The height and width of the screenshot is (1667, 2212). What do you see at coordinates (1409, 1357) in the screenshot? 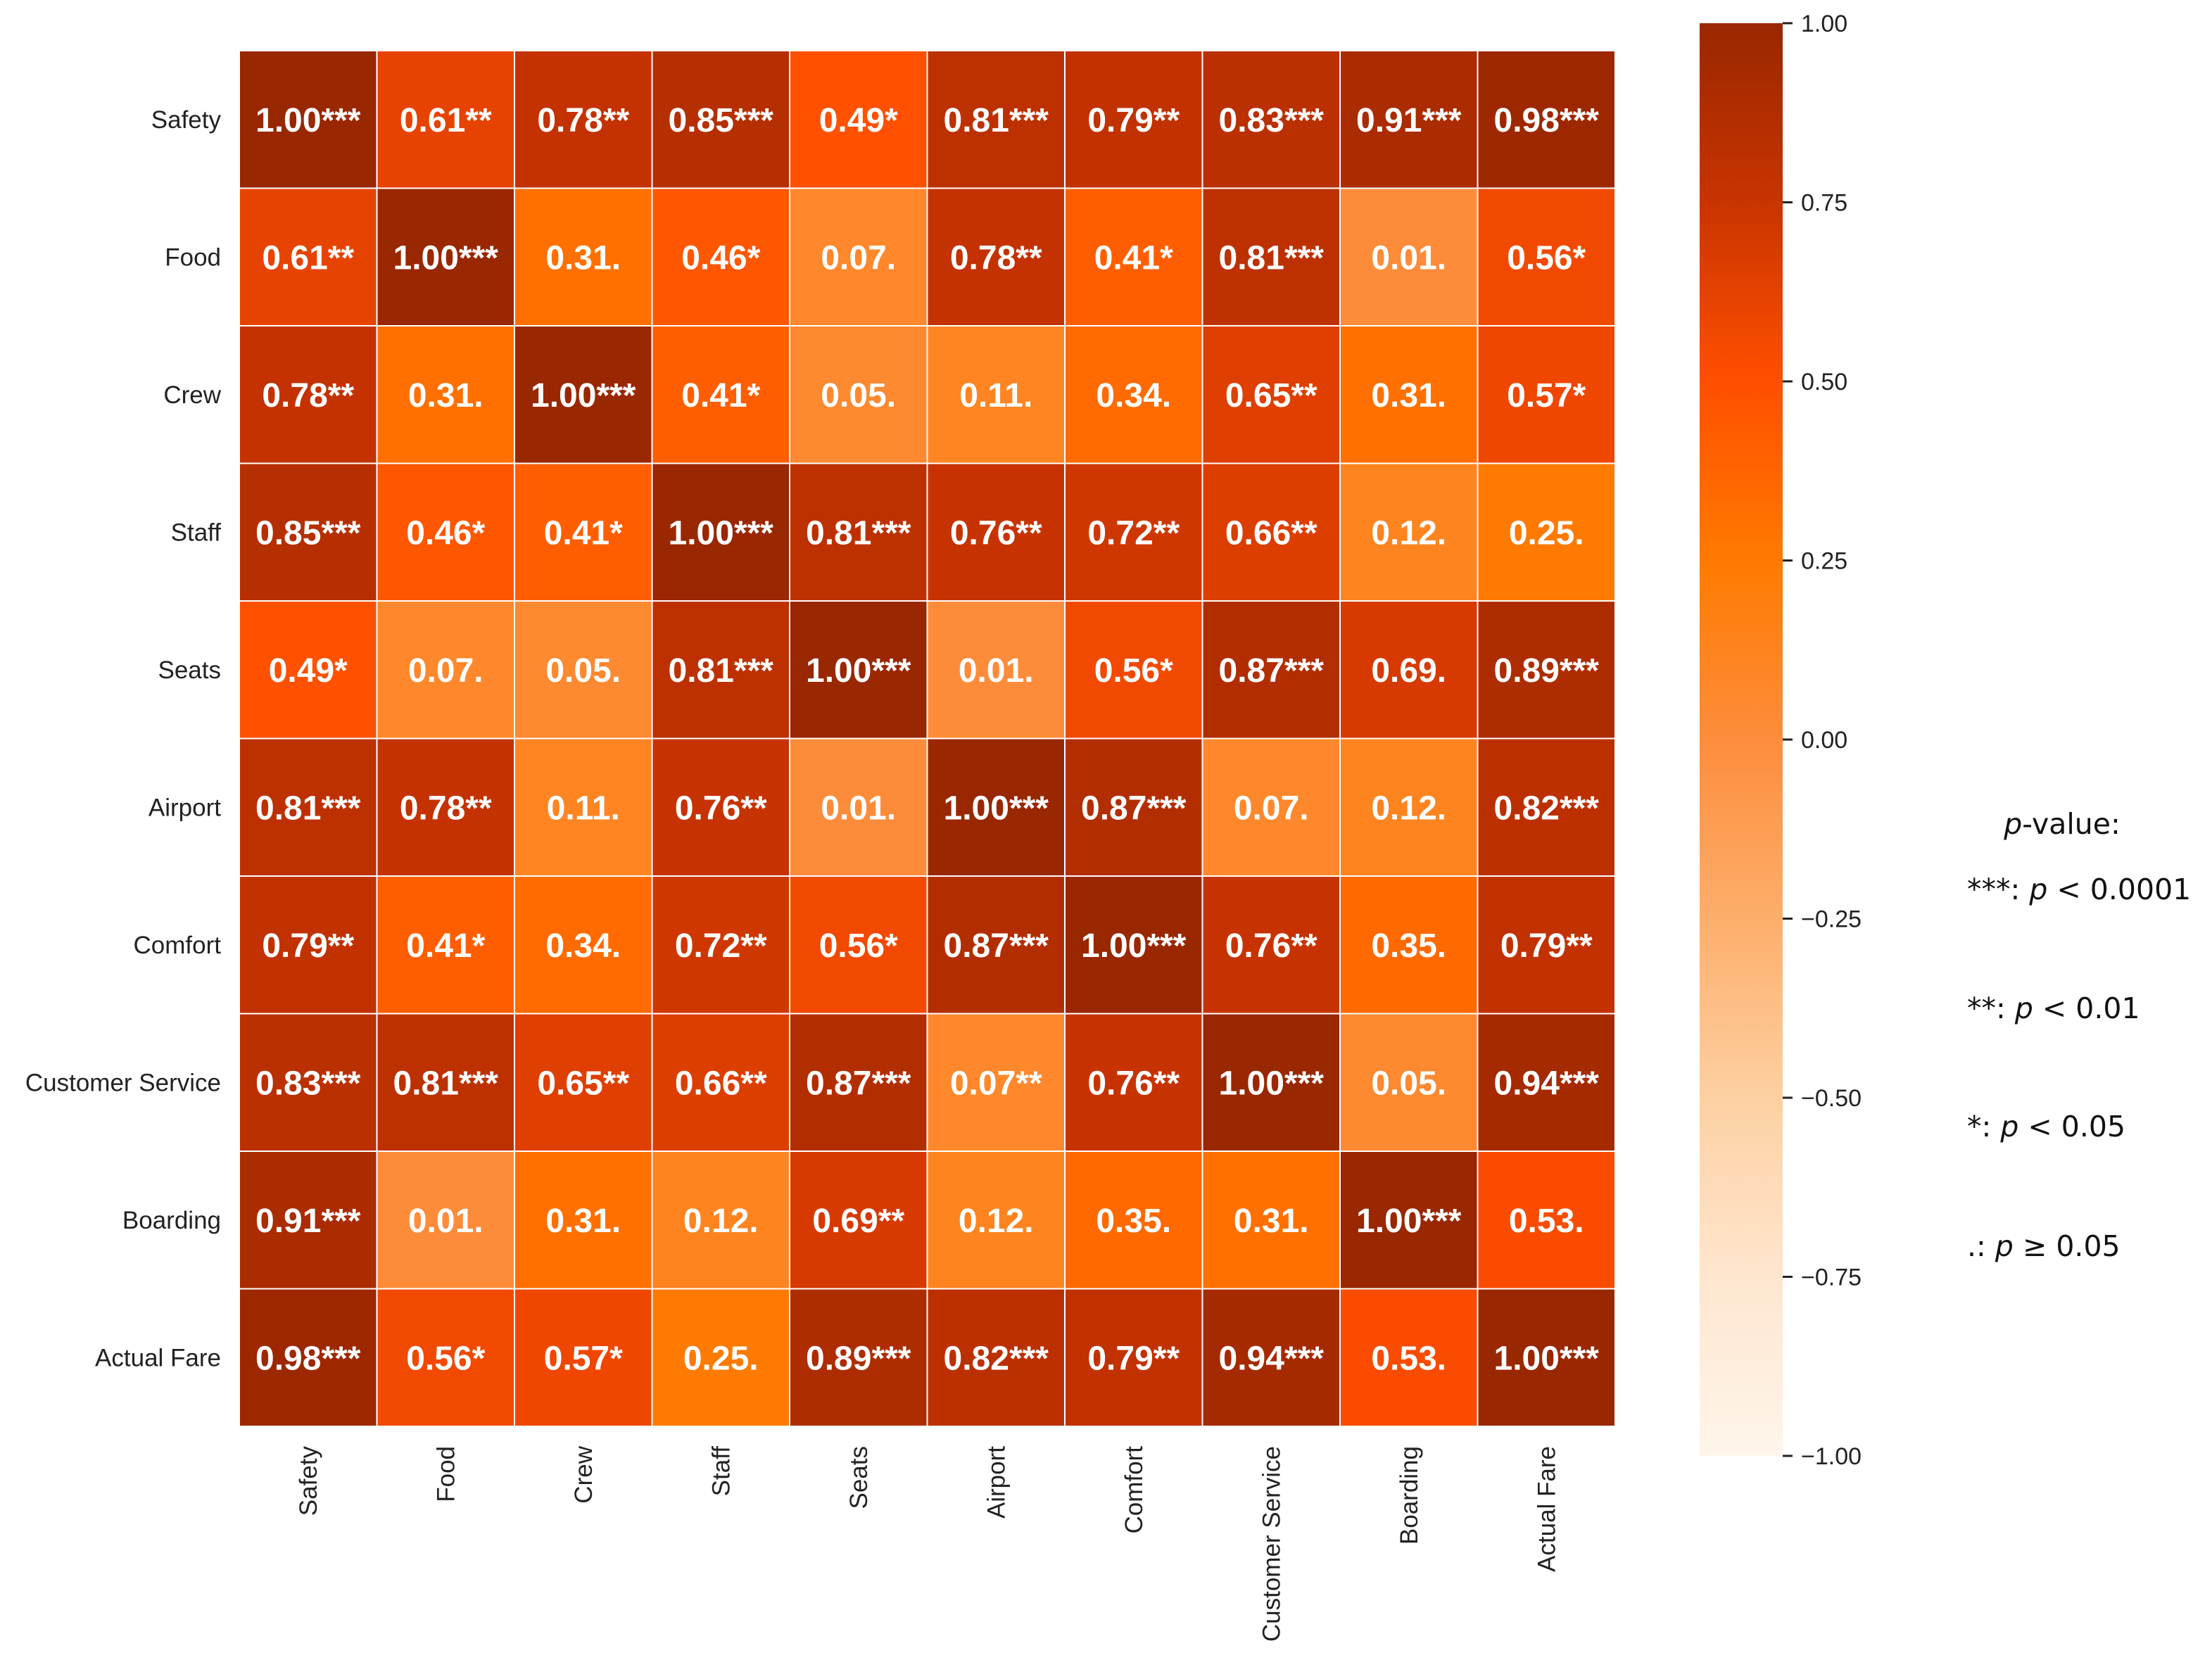
I see `heatmap-cell-actual-fare-boarding: 0.53.` at bounding box center [1409, 1357].